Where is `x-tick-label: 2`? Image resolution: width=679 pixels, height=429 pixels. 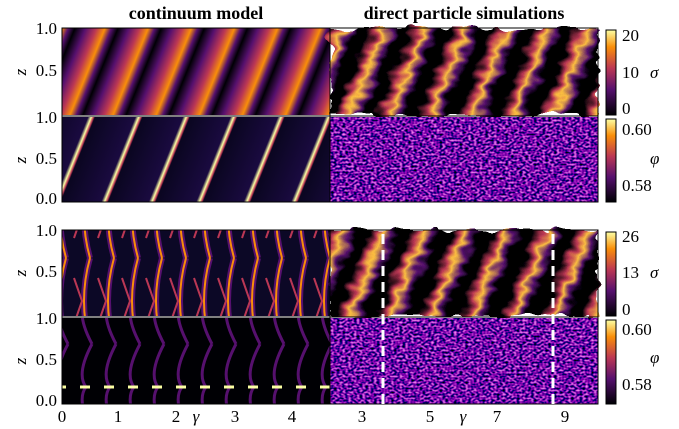
x-tick-label: 2 is located at coordinates (176, 416).